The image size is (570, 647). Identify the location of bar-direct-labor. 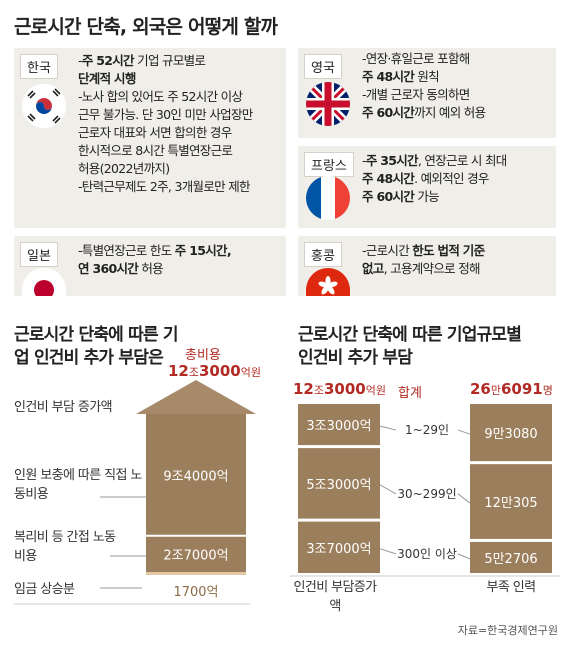
(196, 474).